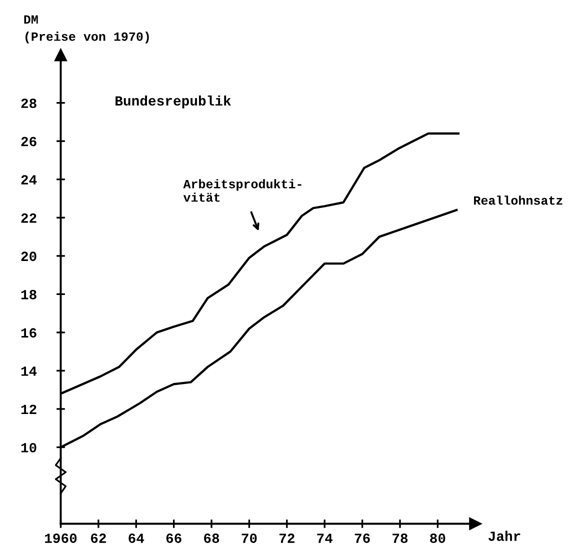 Image resolution: width=584 pixels, height=556 pixels. Describe the element at coordinates (29, 371) in the screenshot. I see `y-tick-label: 14` at that location.